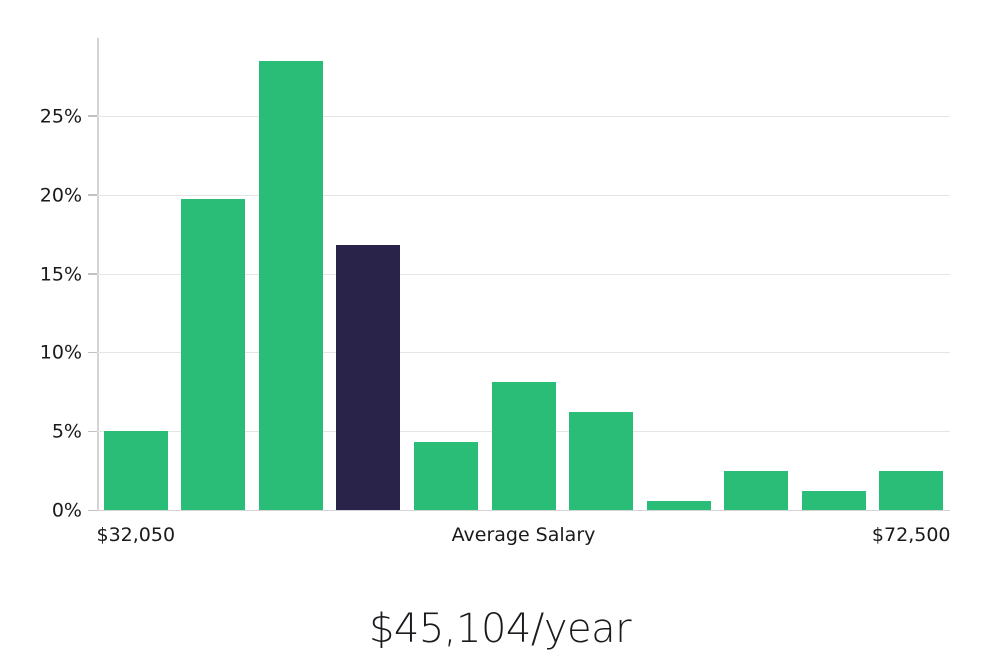 The width and height of the screenshot is (1000, 660). I want to click on x-tick-label-2: $72,500, so click(911, 535).